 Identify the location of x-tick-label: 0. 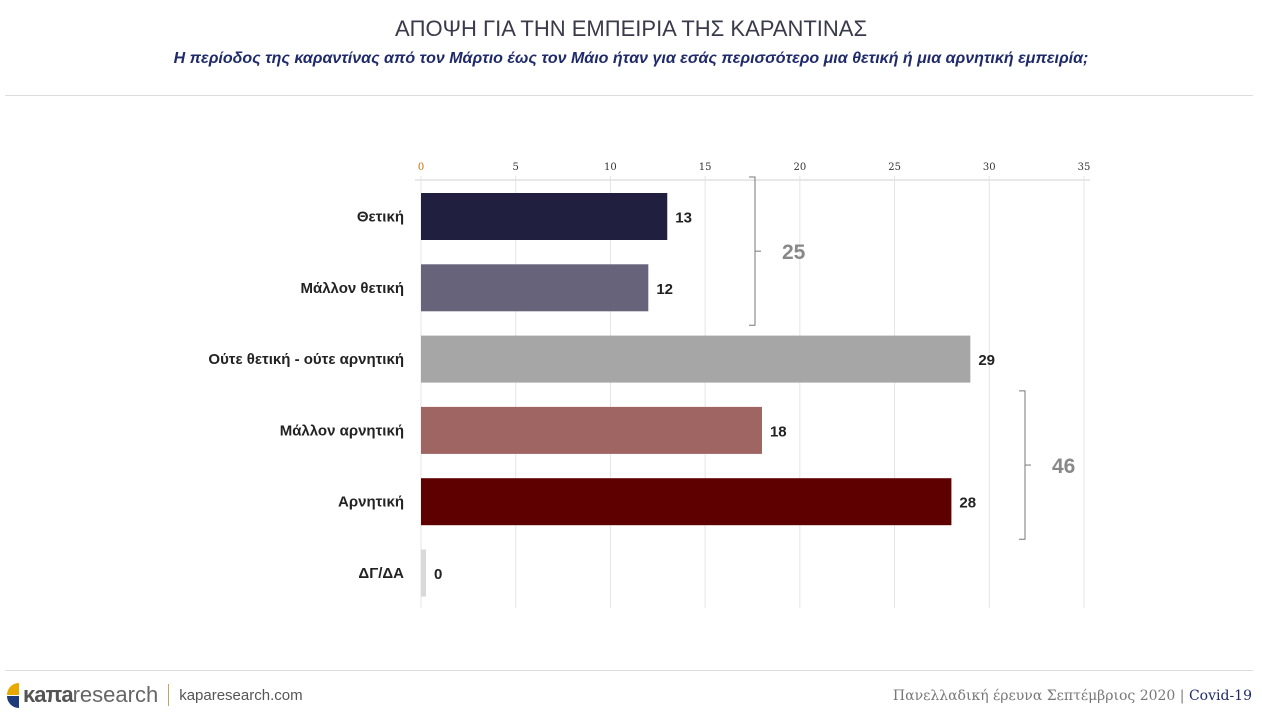
(421, 167).